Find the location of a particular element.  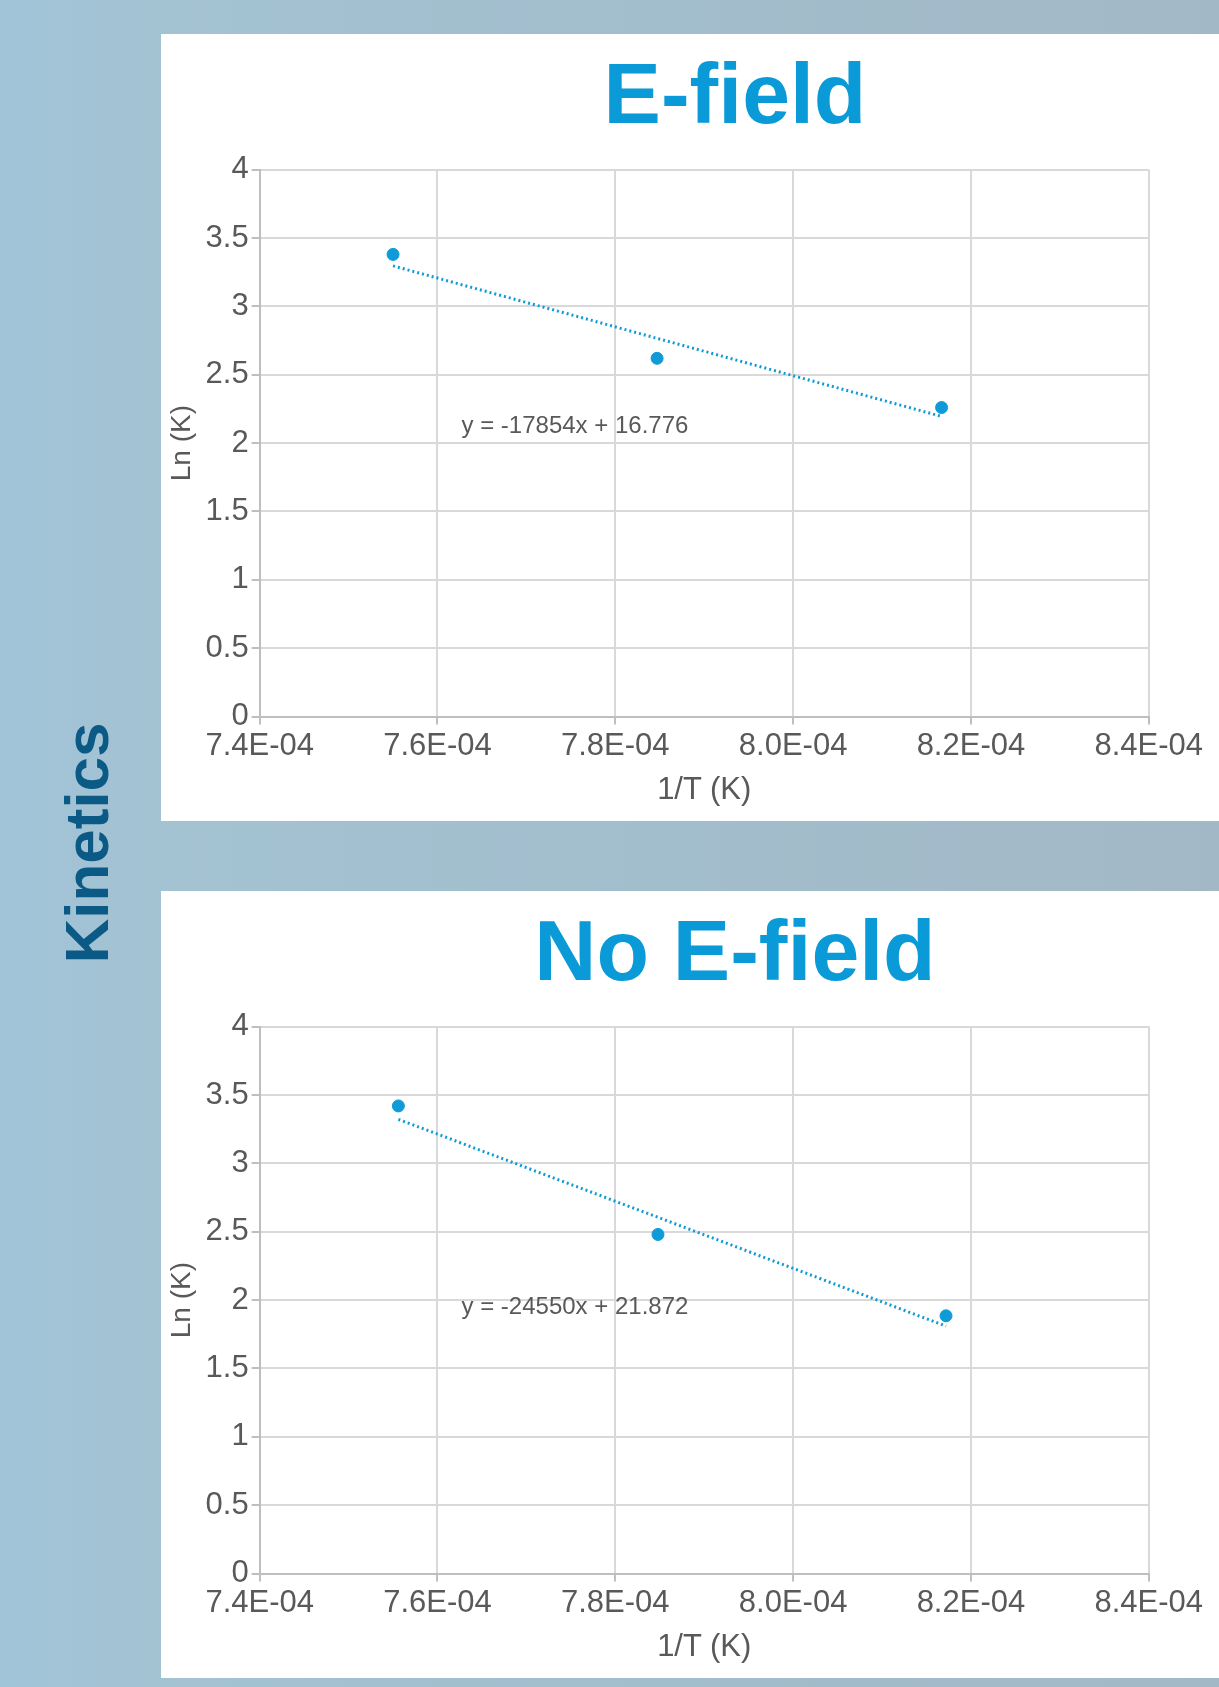

chart-title: E-field is located at coordinates (735, 93).